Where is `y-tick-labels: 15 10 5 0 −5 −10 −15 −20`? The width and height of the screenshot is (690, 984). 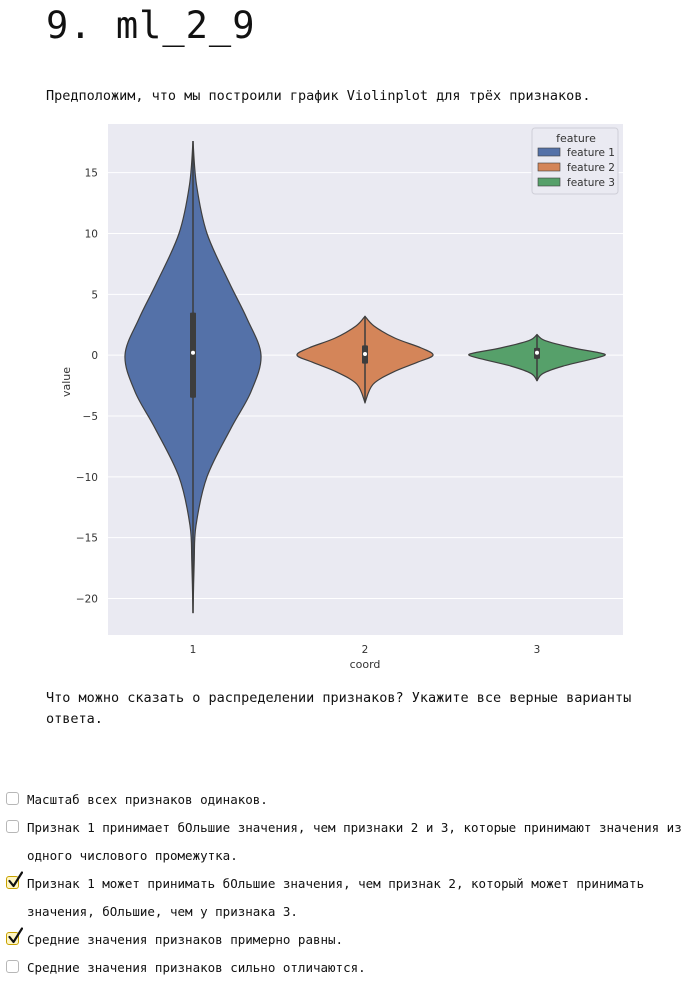 y-tick-labels: 15 10 5 0 −5 −10 −15 −20 is located at coordinates (87, 387).